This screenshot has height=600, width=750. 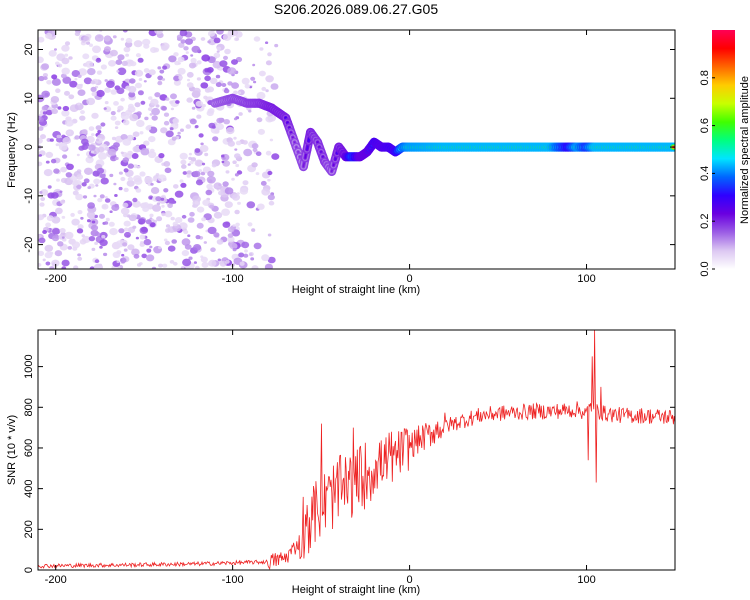 What do you see at coordinates (29, 570) in the screenshot?
I see `snr-ytick-label: 0` at bounding box center [29, 570].